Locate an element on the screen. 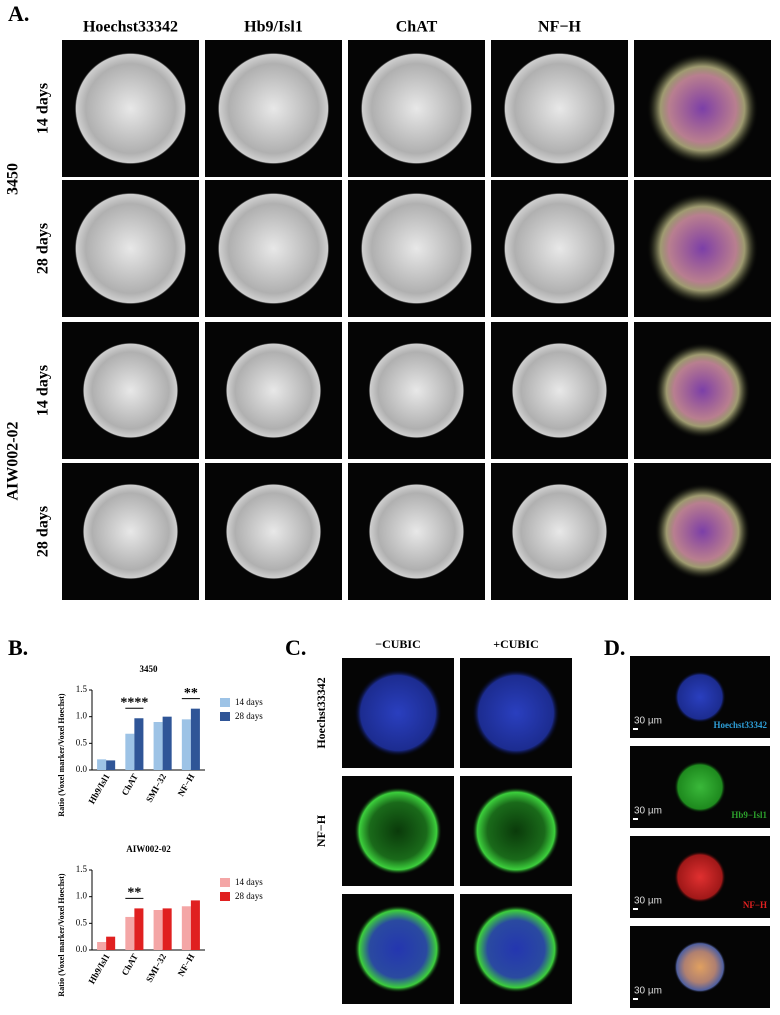 The height and width of the screenshot is (1015, 780). channel-label: Hb9−Isl1 is located at coordinates (749, 815).